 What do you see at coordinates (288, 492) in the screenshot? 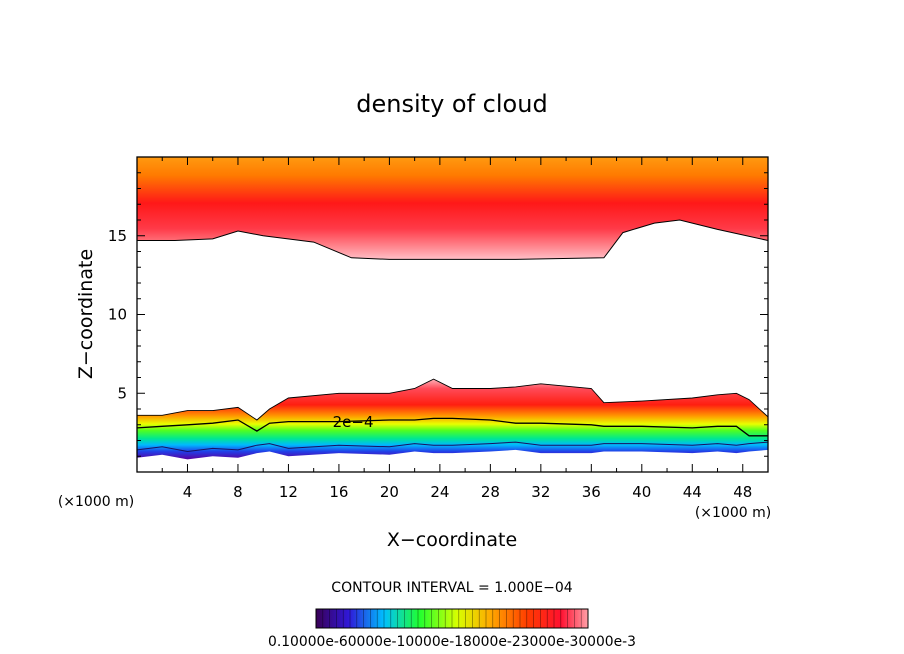
I see `x-tick-label: 12` at bounding box center [288, 492].